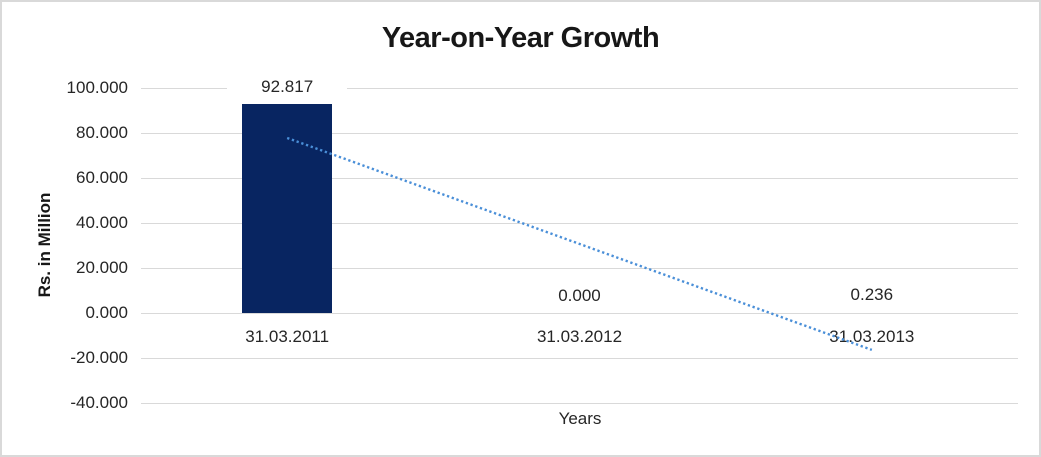 Image resolution: width=1041 pixels, height=457 pixels. Describe the element at coordinates (871, 295) in the screenshot. I see `data-label: 0.236` at that location.